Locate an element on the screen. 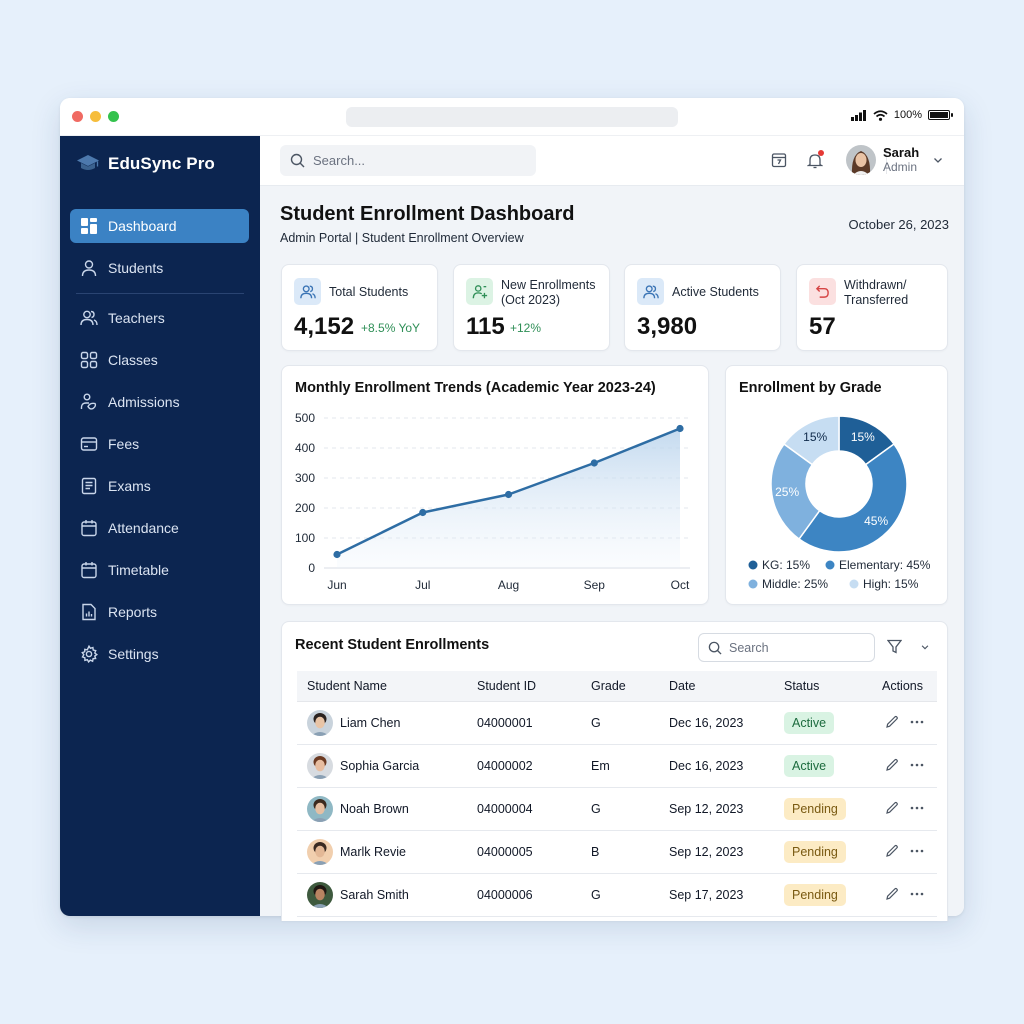 The image size is (1024, 1024). sidebar-item-timetable: Timetable is located at coordinates (159, 570).